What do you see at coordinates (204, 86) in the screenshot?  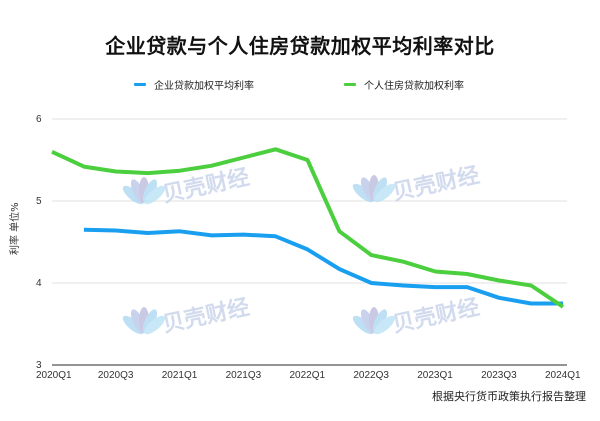 I see `legend-label: 企业贷款加权平均利率` at bounding box center [204, 86].